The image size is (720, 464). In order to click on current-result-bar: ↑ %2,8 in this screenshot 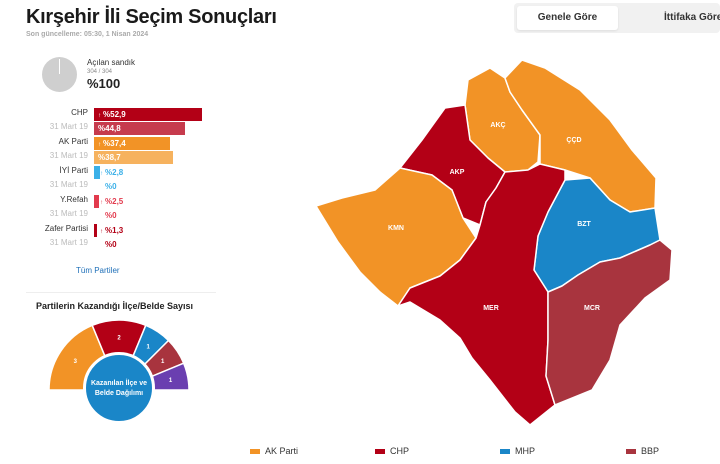, I will do `click(108, 172)`.